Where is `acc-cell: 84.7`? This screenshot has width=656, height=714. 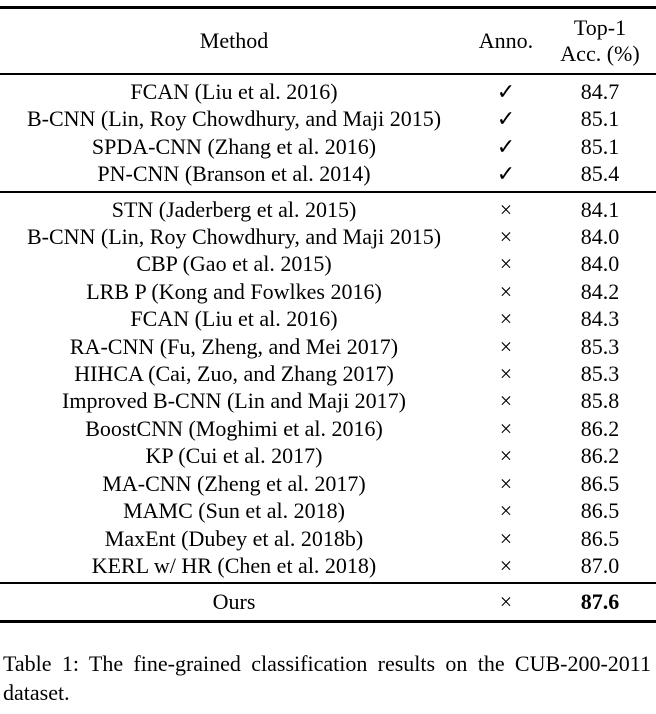 acc-cell: 84.7 is located at coordinates (600, 91).